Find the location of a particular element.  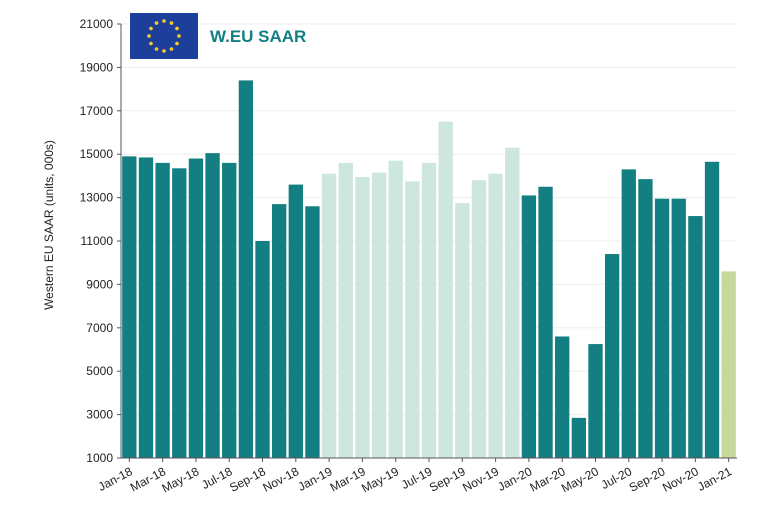

x-tick-label: Sep-18 is located at coordinates (247, 479).